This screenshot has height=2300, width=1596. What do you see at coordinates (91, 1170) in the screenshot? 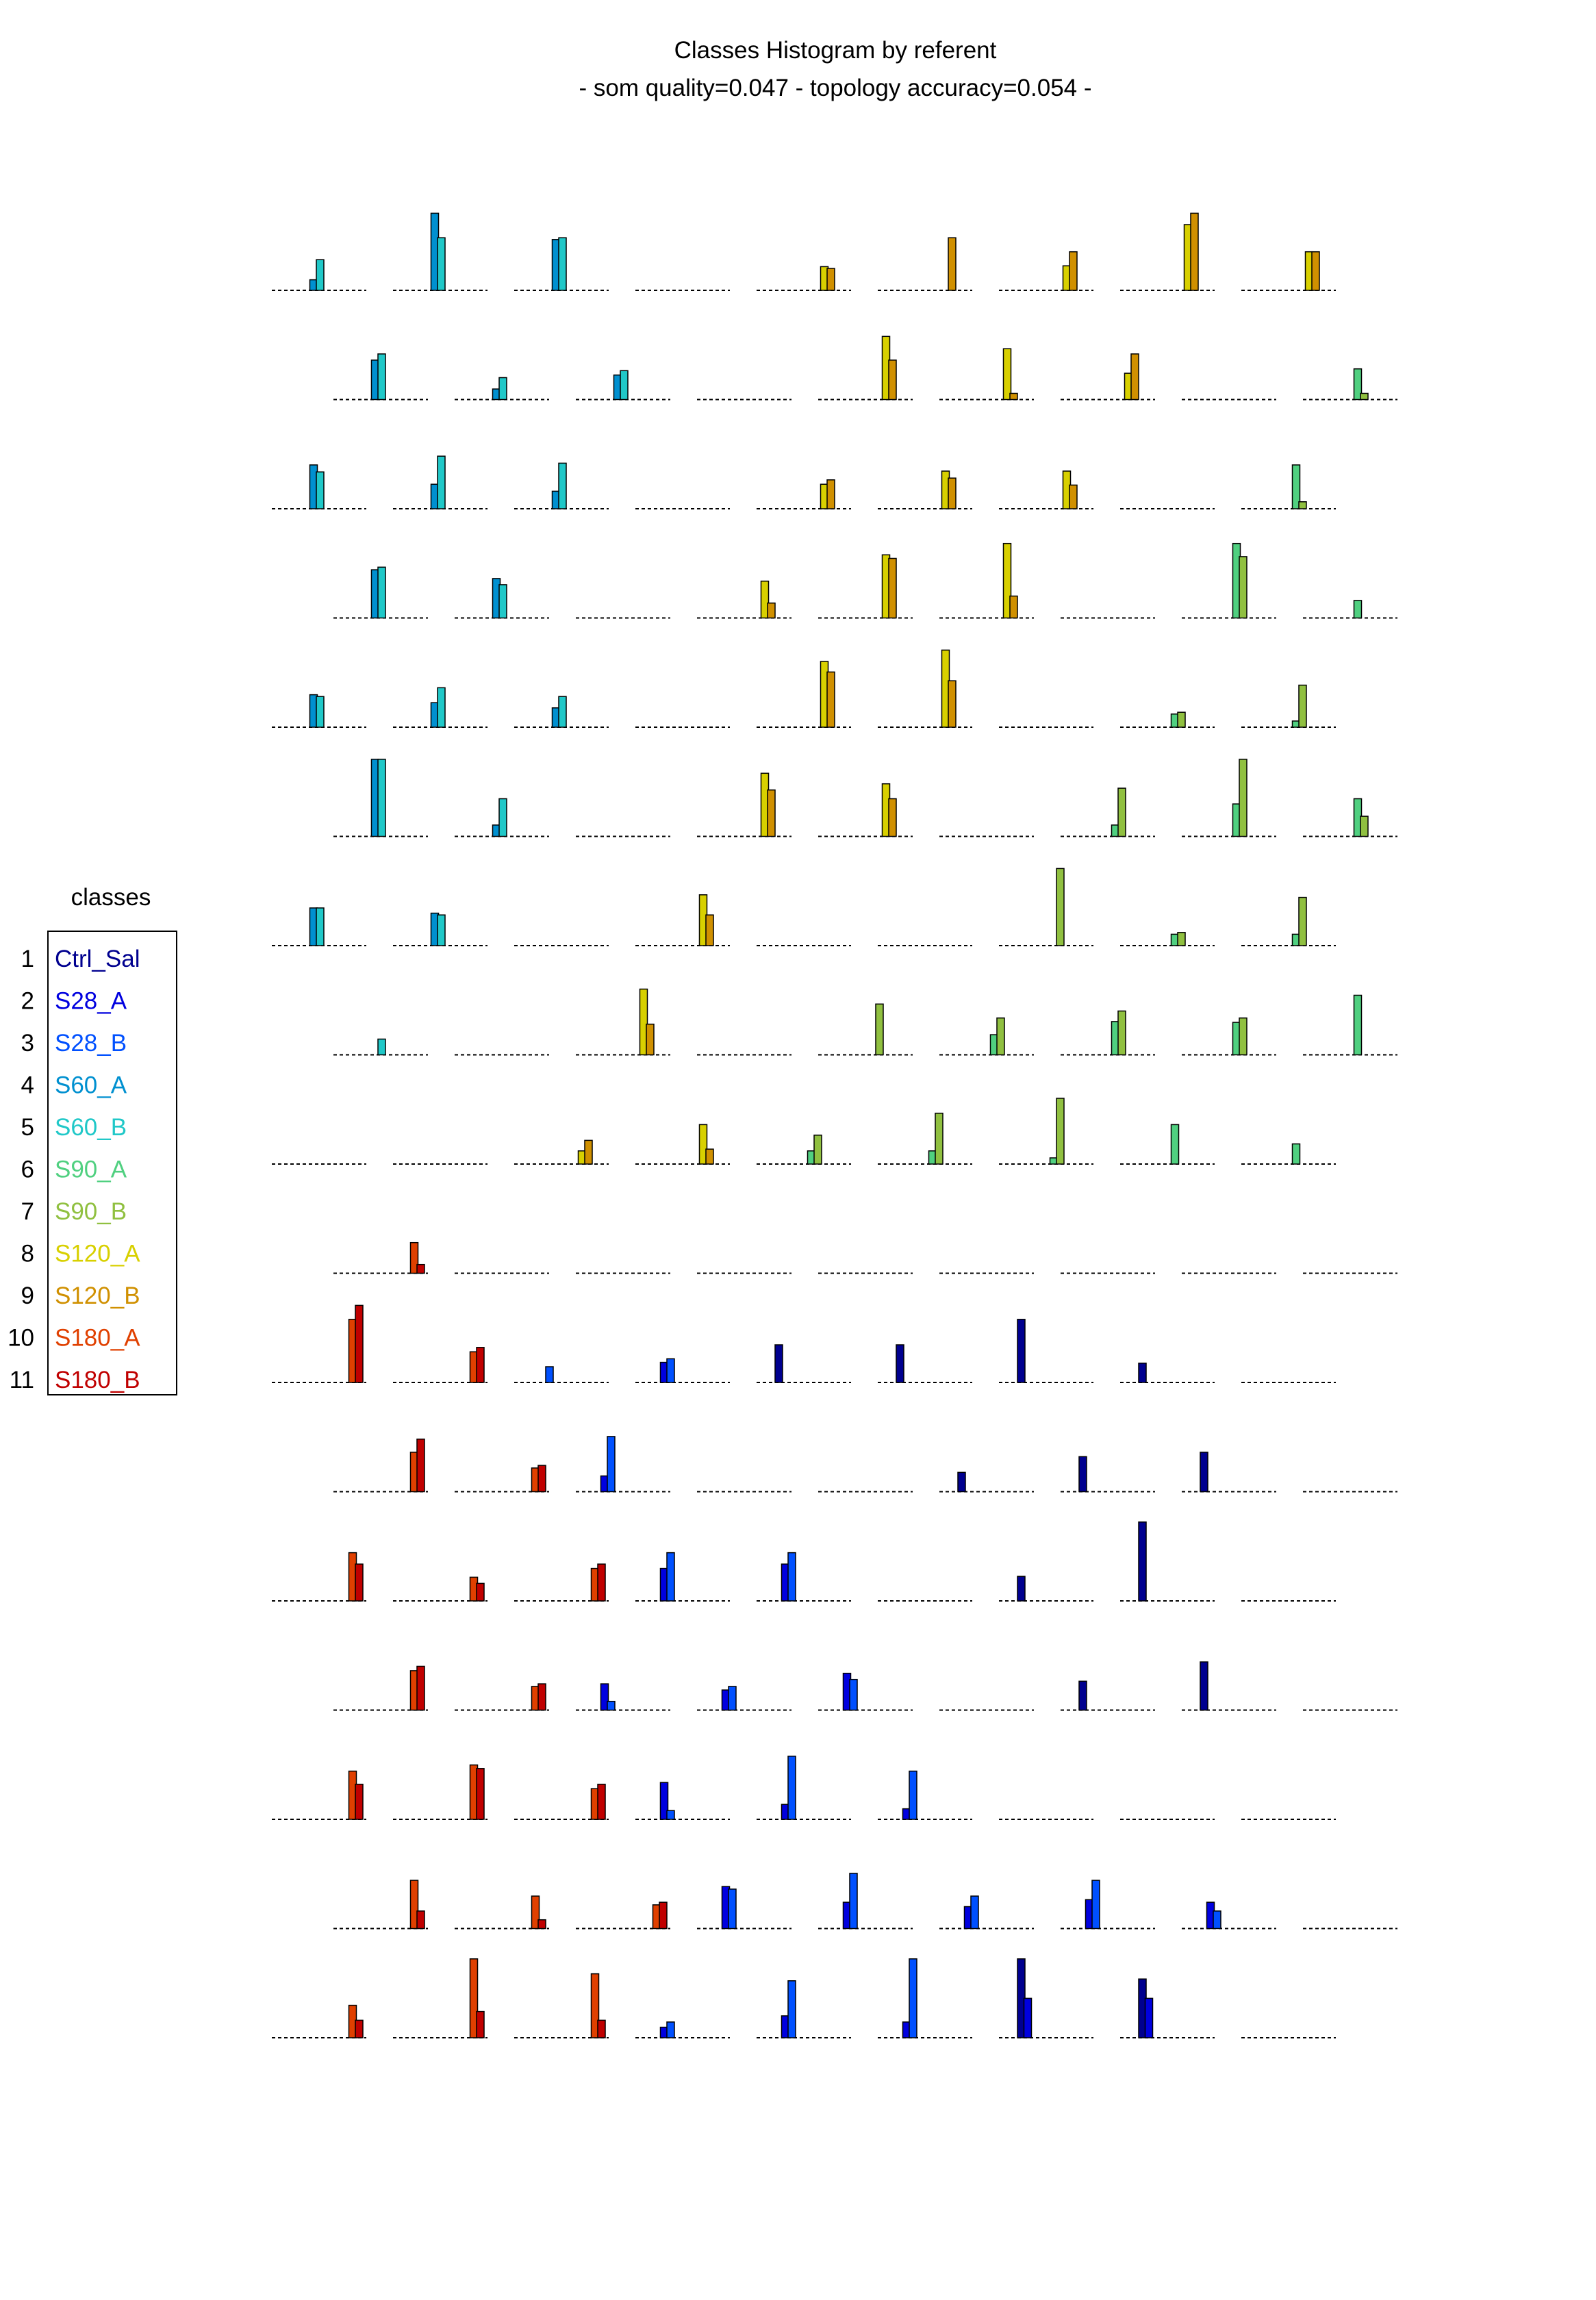
I see `legend-label: S90_A` at bounding box center [91, 1170].